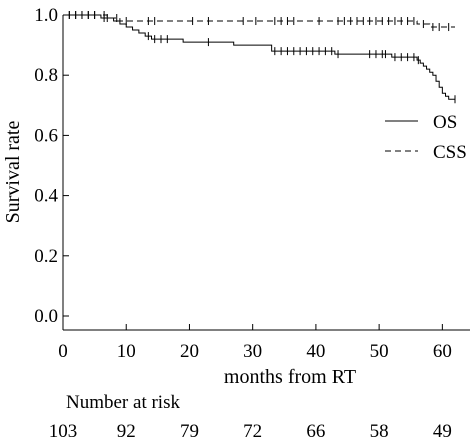 This screenshot has width=474, height=442. What do you see at coordinates (315, 351) in the screenshot?
I see `x-tick-label: 40` at bounding box center [315, 351].